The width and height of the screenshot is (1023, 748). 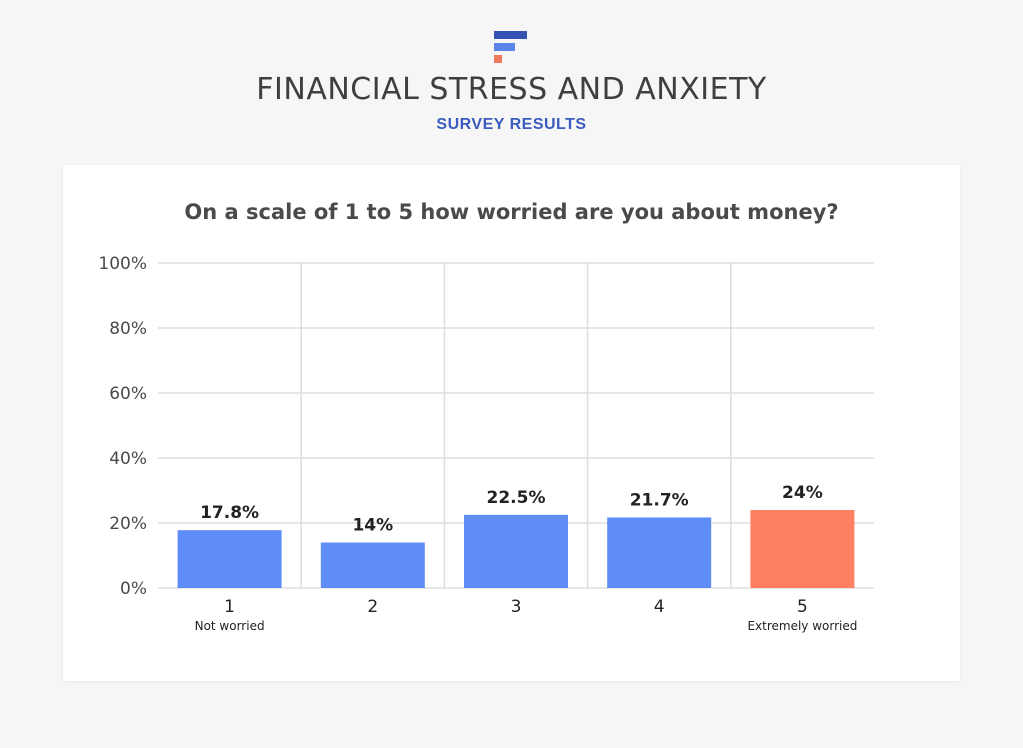 What do you see at coordinates (122, 264) in the screenshot?
I see `y-tick-label: 100%` at bounding box center [122, 264].